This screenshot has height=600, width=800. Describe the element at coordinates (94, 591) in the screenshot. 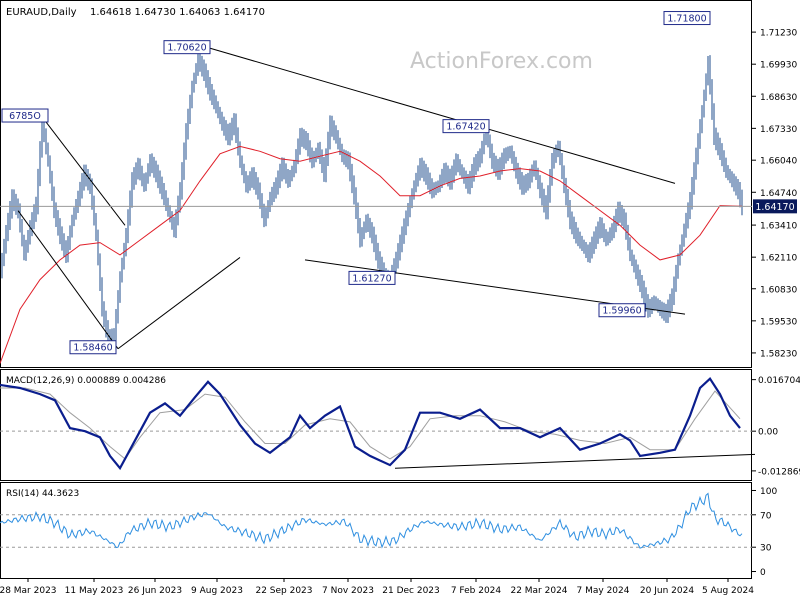

I see `x-tick-label: 11 May 2023` at that location.